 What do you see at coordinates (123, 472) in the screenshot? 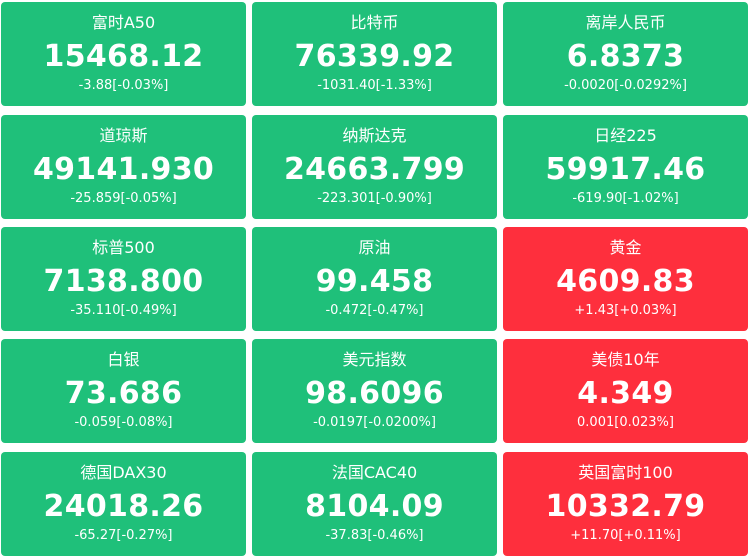
I see `quote-name: 德国DAX30` at bounding box center [123, 472].